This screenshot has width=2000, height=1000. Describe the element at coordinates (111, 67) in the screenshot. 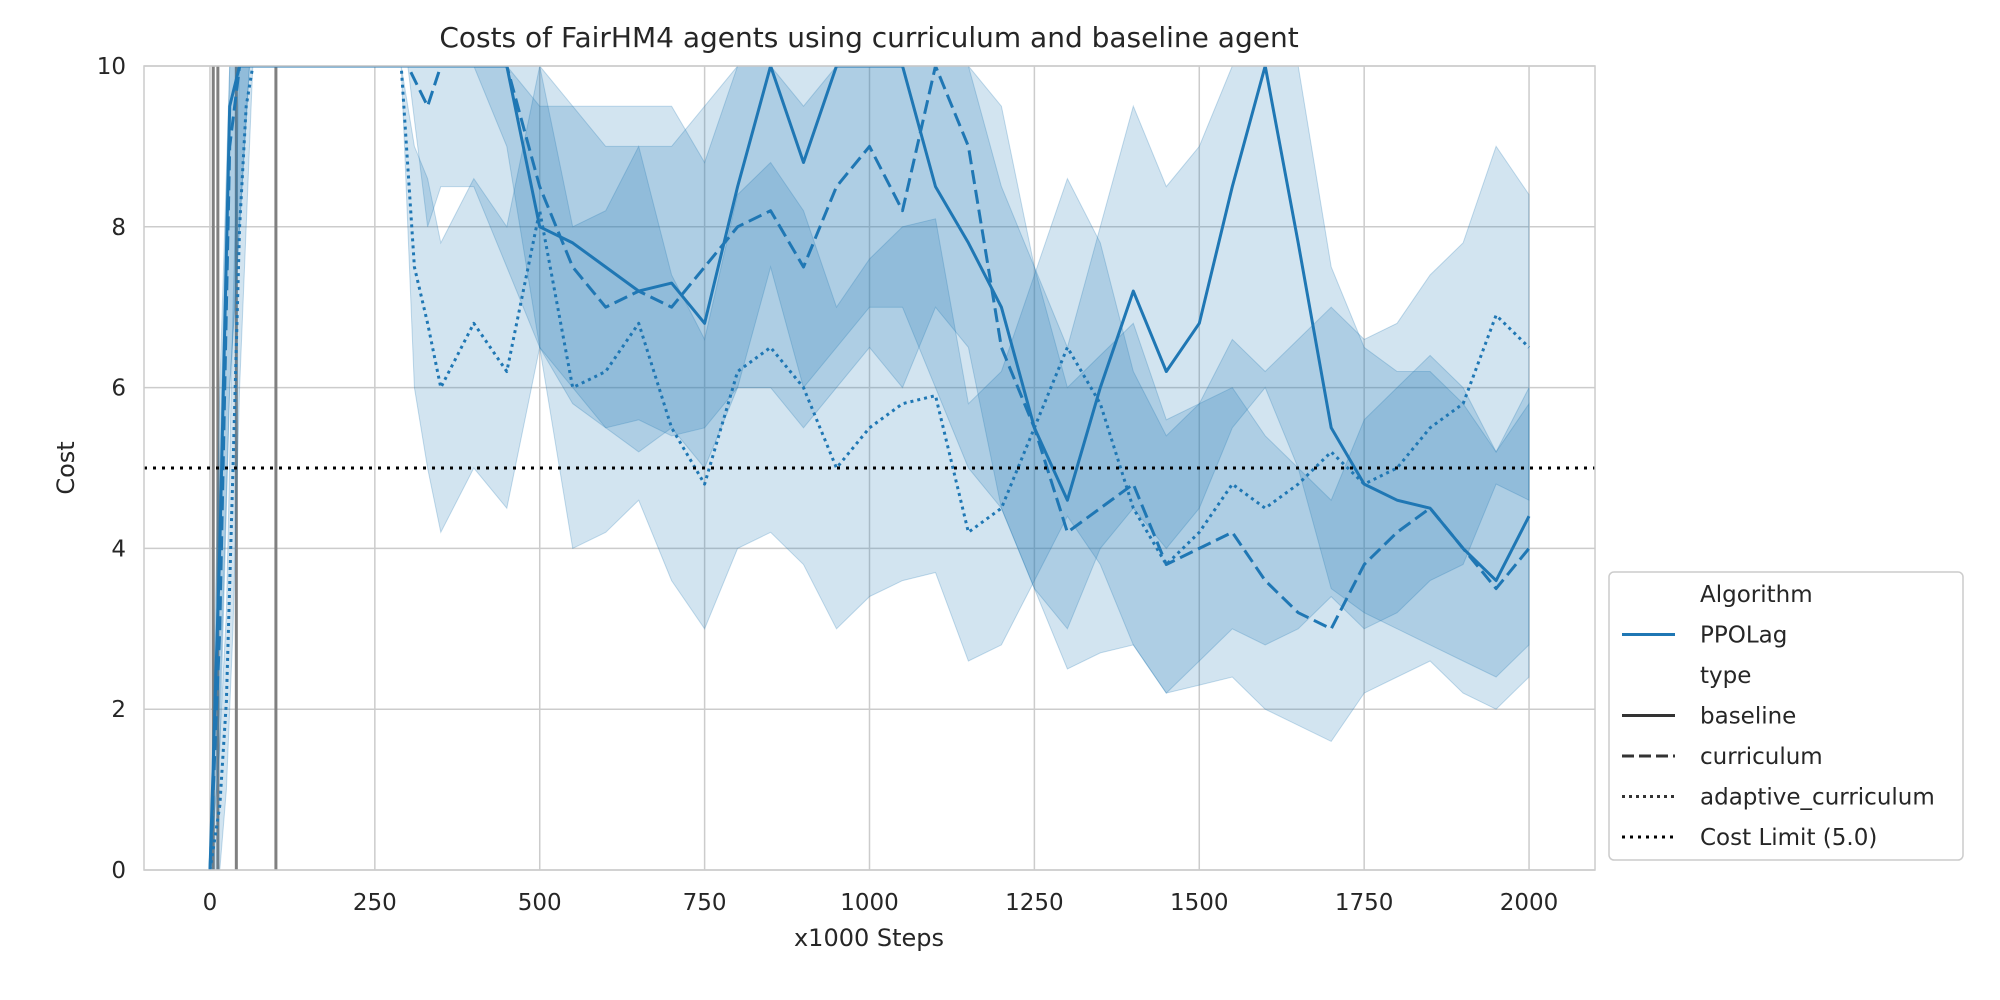

I see `y-tick-label: 10` at that location.